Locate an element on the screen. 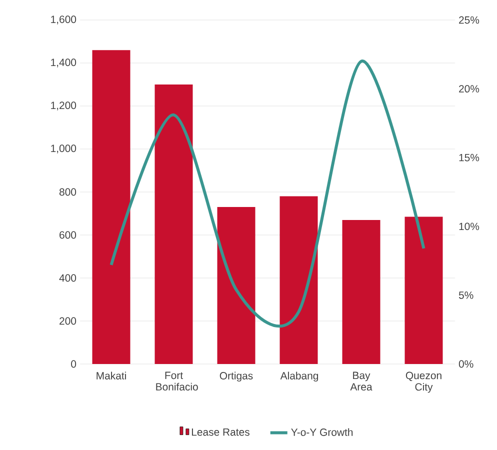  y-tick-label: 800 is located at coordinates (67, 192).